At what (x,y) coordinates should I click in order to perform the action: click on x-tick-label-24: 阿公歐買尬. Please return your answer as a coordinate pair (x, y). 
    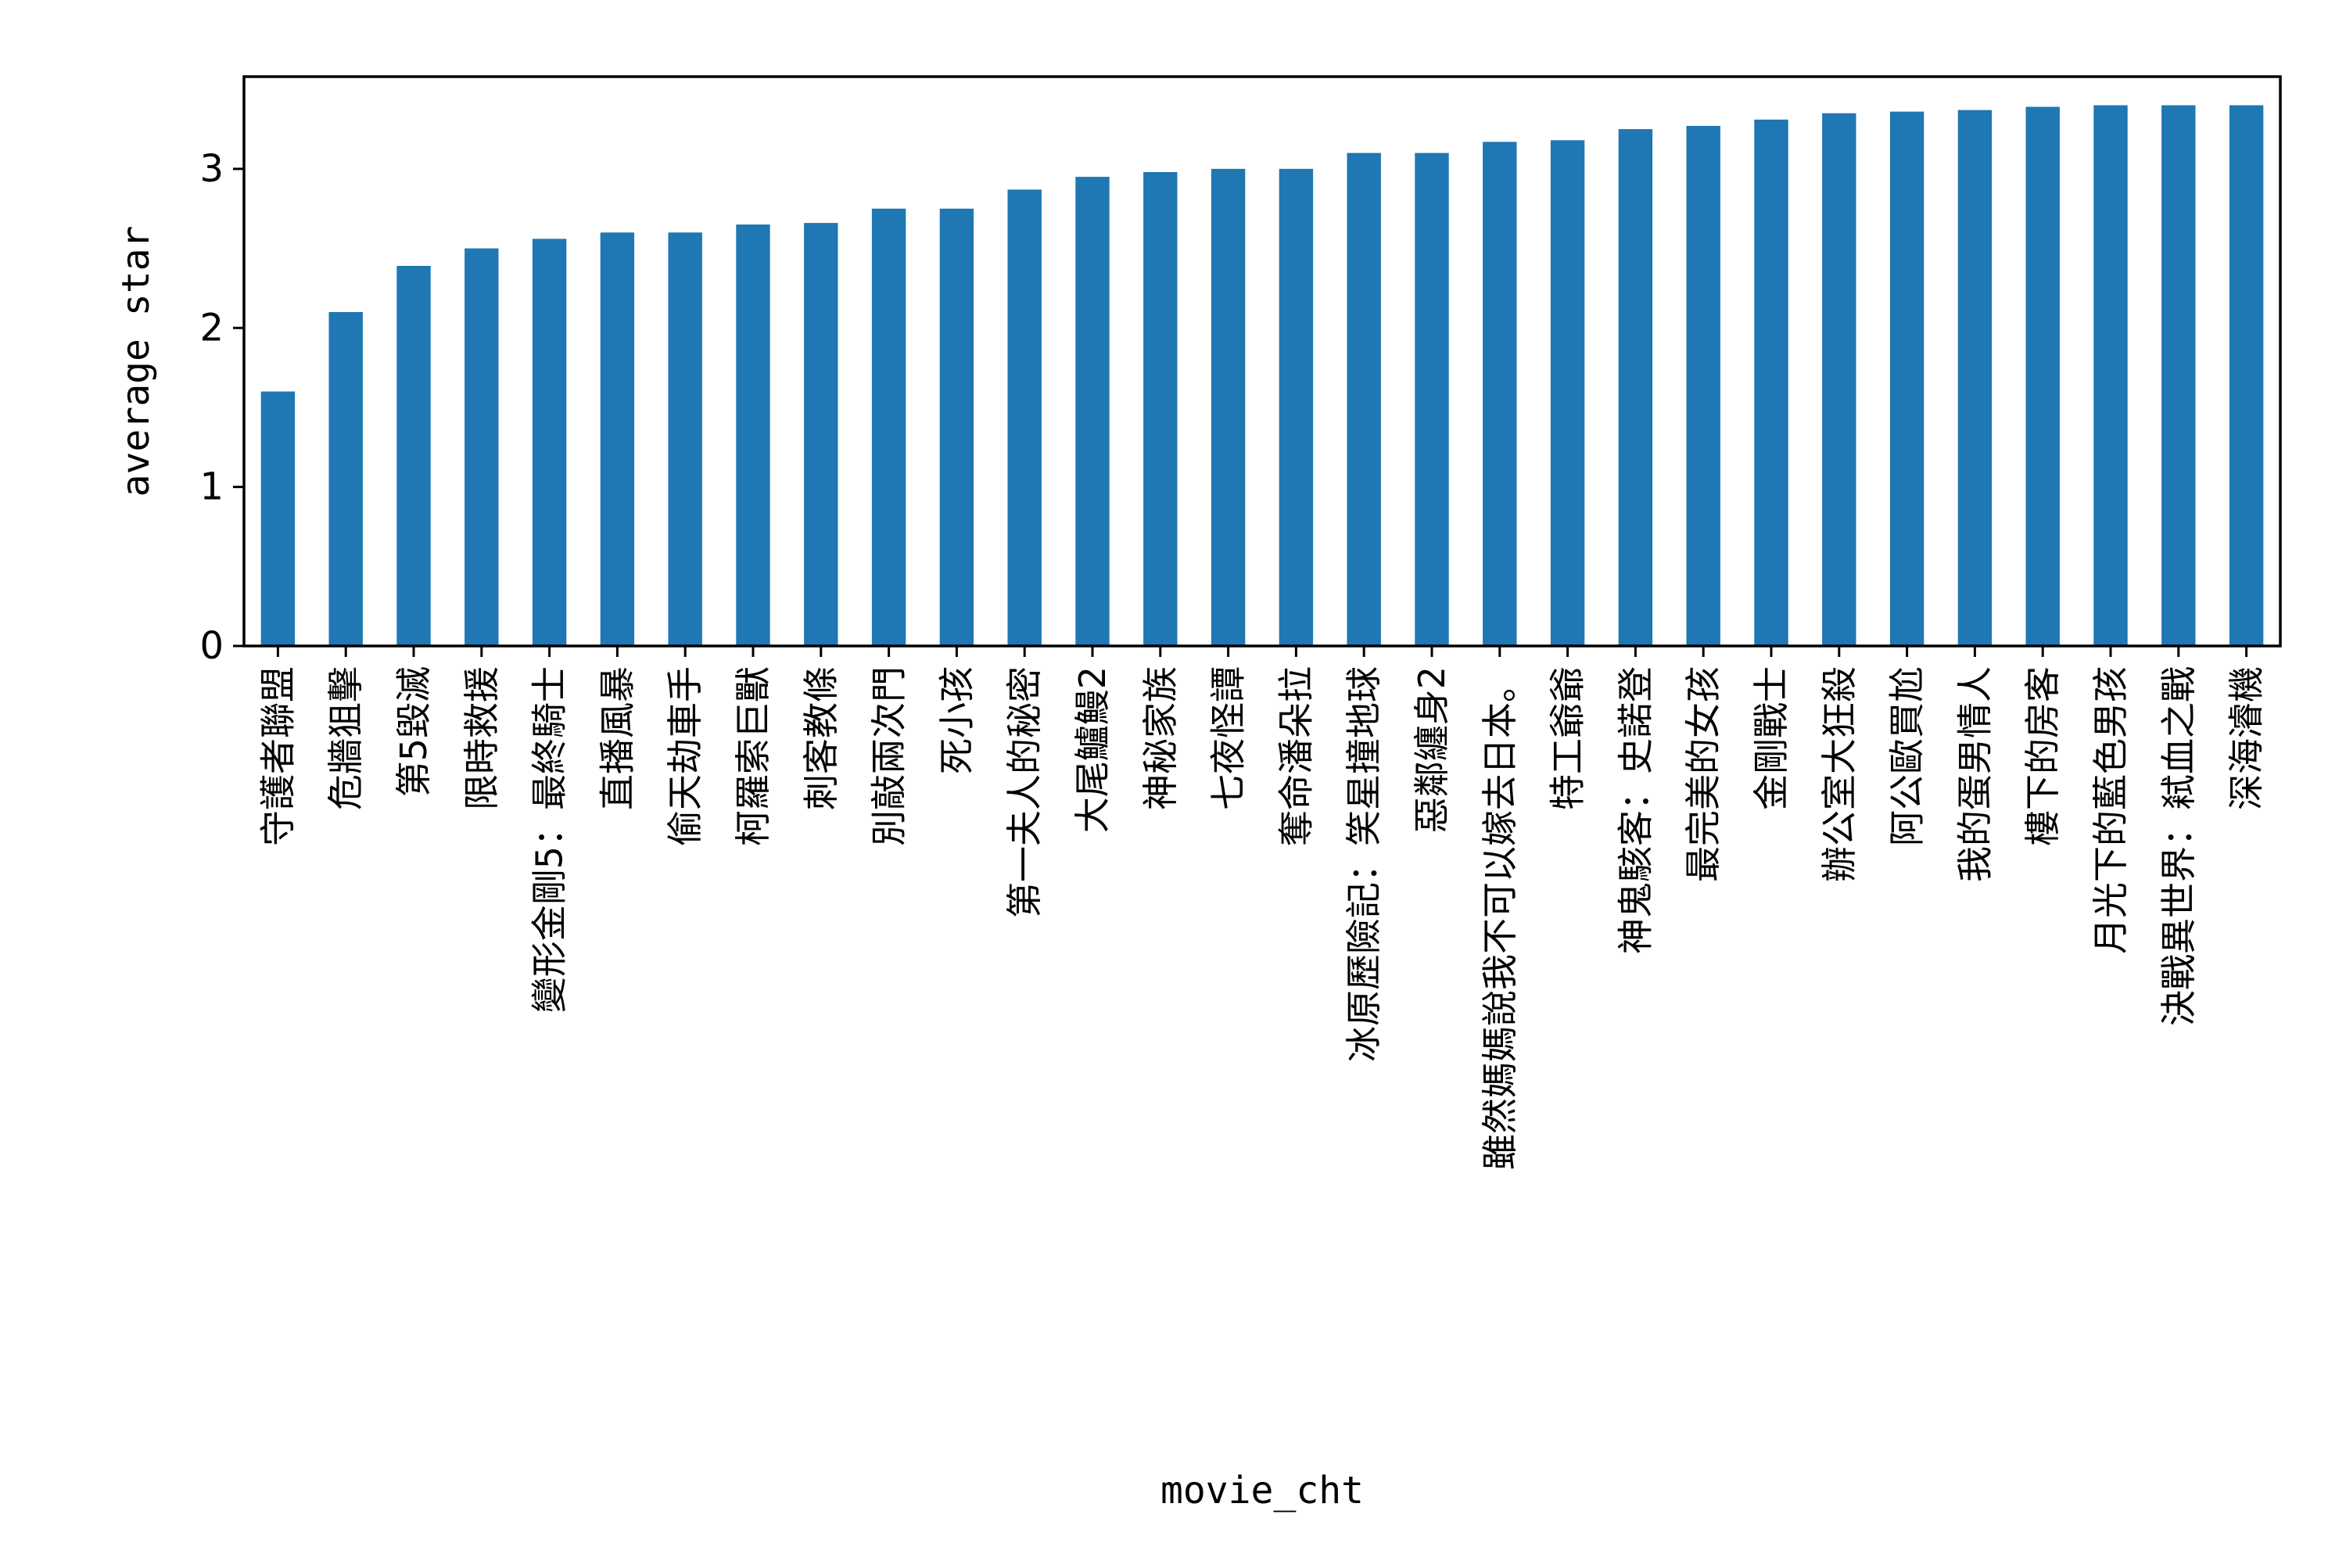
    Looking at the image, I should click on (1907, 756).